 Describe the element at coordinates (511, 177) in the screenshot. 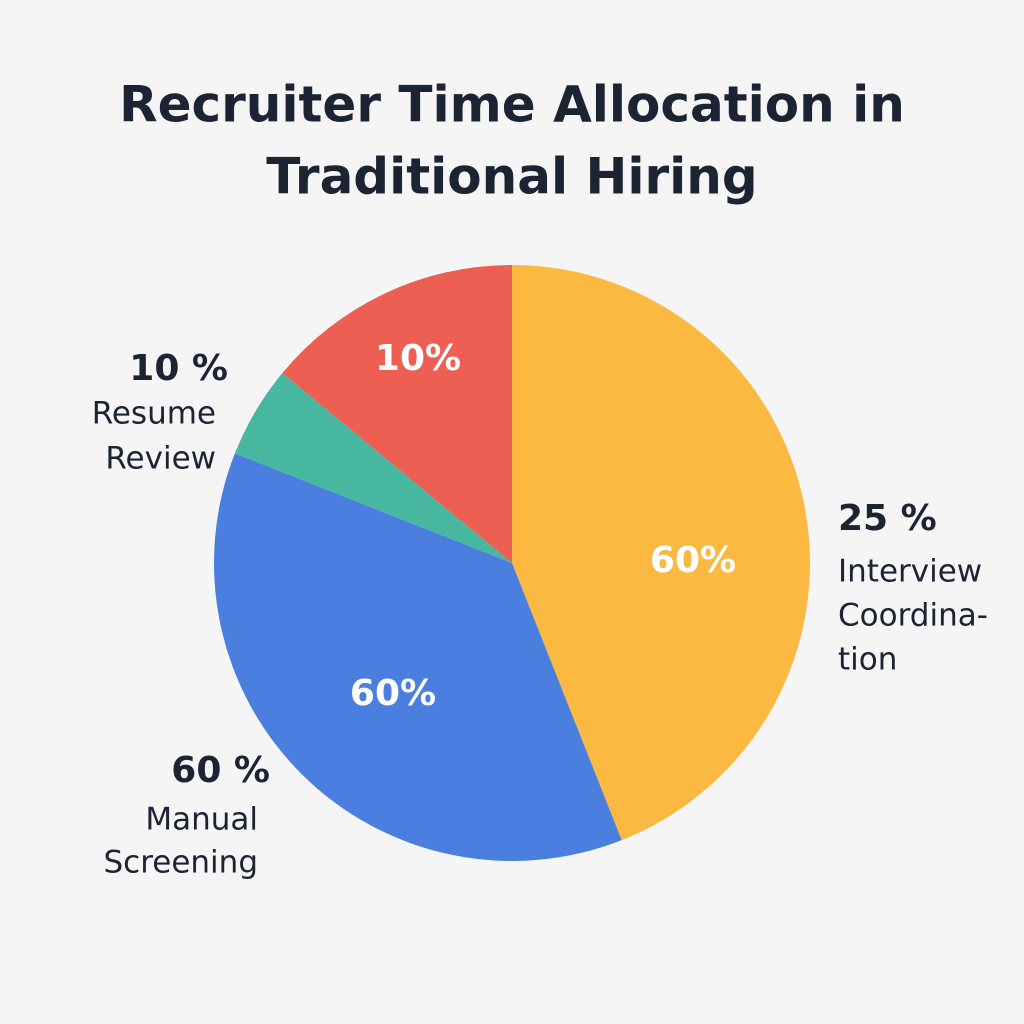

I see `chart-title: Traditional Hiring` at that location.